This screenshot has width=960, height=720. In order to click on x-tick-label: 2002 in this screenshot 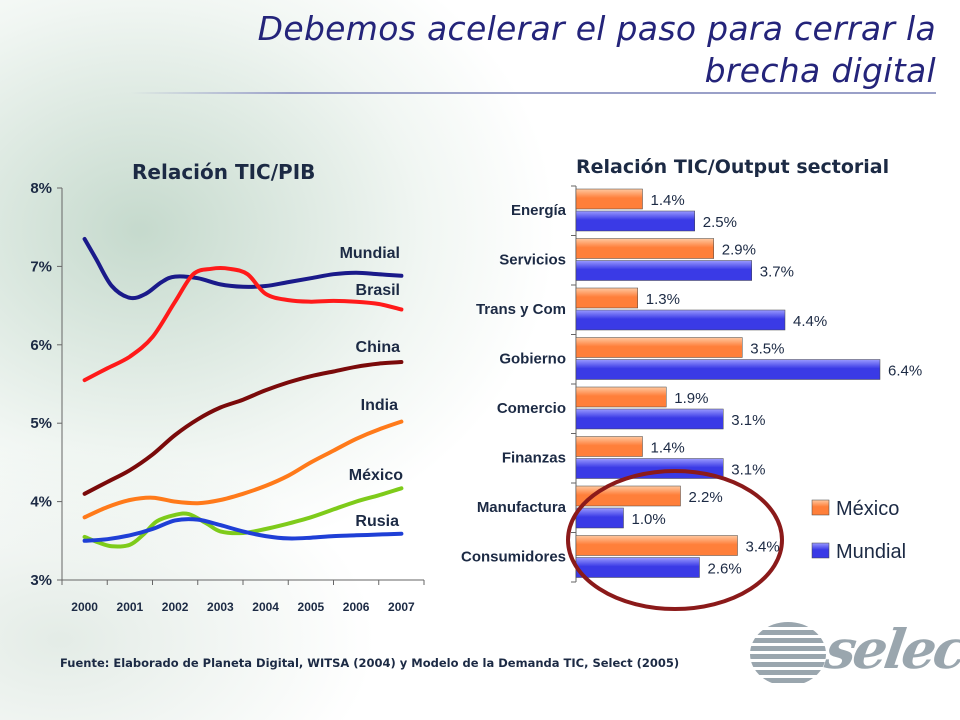, I will do `click(175, 607)`.